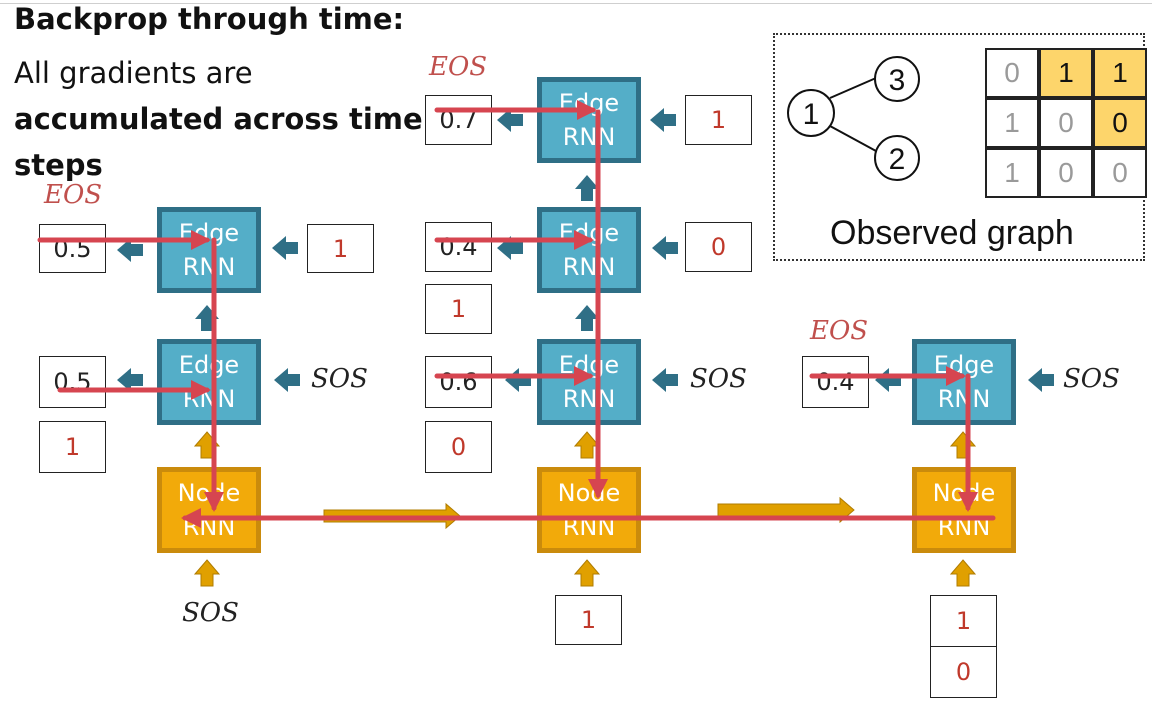 The height and width of the screenshot is (706, 1152). What do you see at coordinates (133, 73) in the screenshot?
I see `subtitle-plain: All gradients are` at bounding box center [133, 73].